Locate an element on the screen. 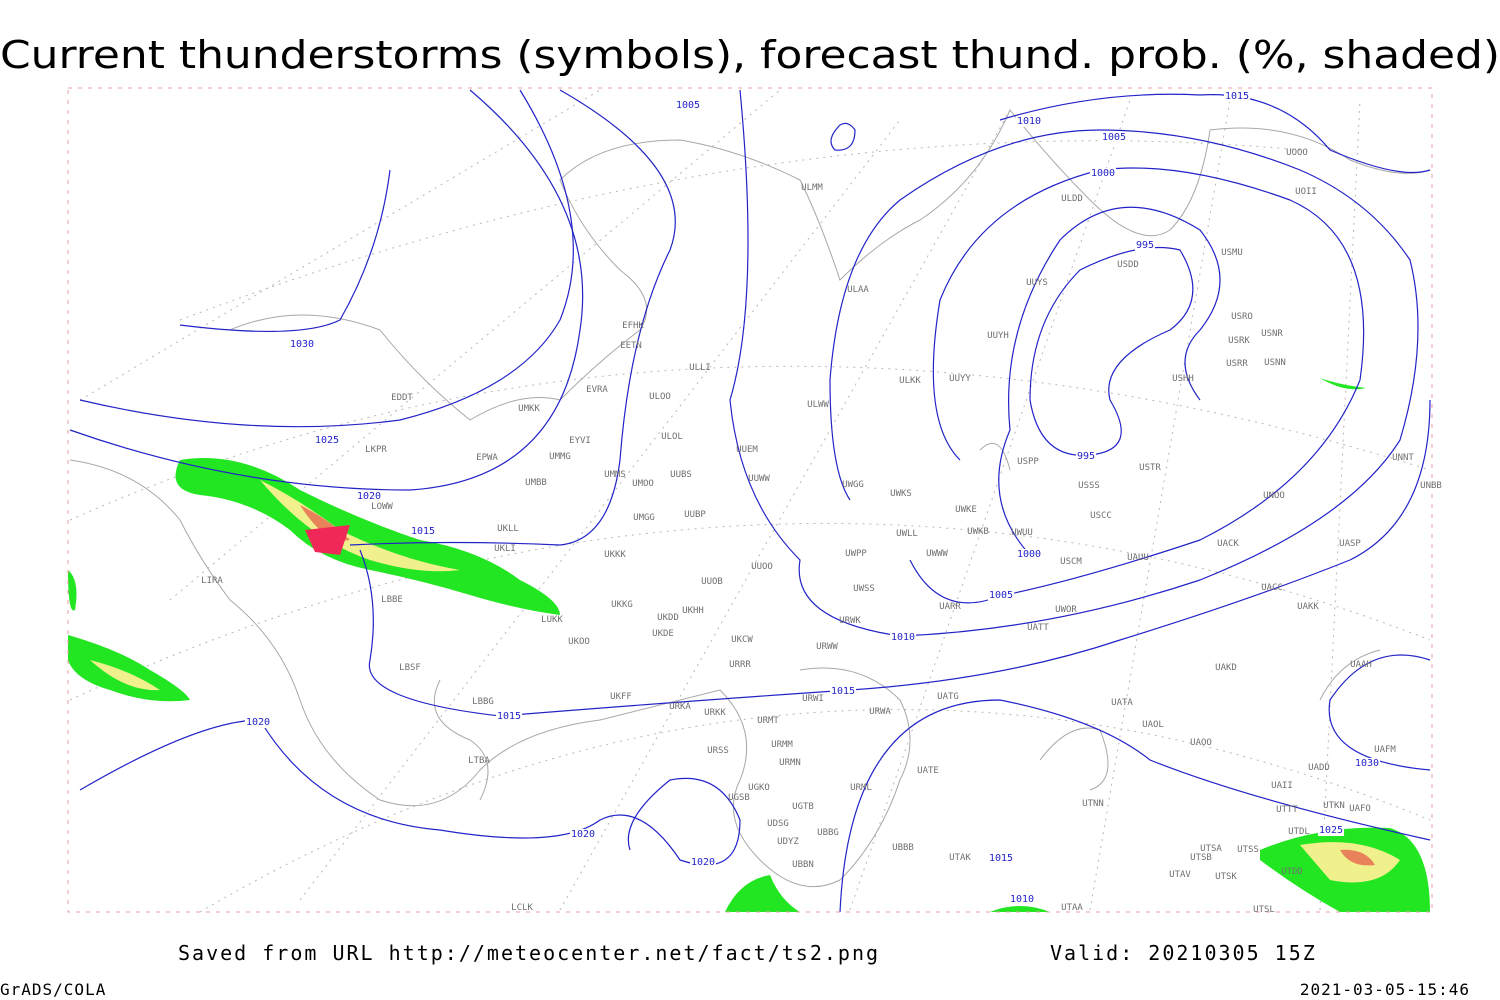 The height and width of the screenshot is (1000, 1500). station-label: UAFM is located at coordinates (1385, 750).